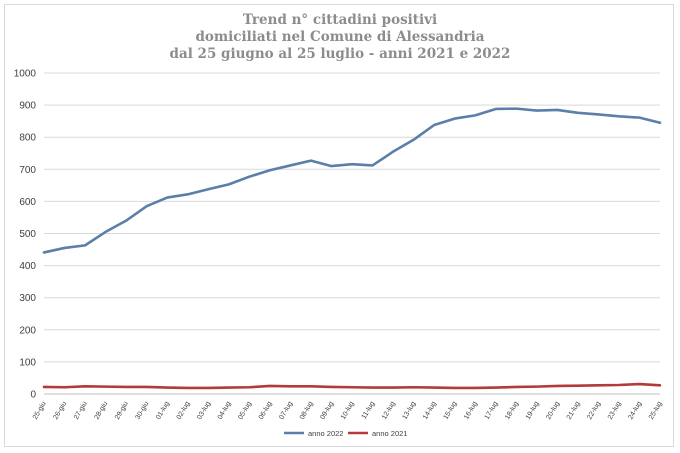 This screenshot has width=680, height=453. What do you see at coordinates (656, 410) in the screenshot?
I see `x-tick-label: 25-lug` at bounding box center [656, 410].